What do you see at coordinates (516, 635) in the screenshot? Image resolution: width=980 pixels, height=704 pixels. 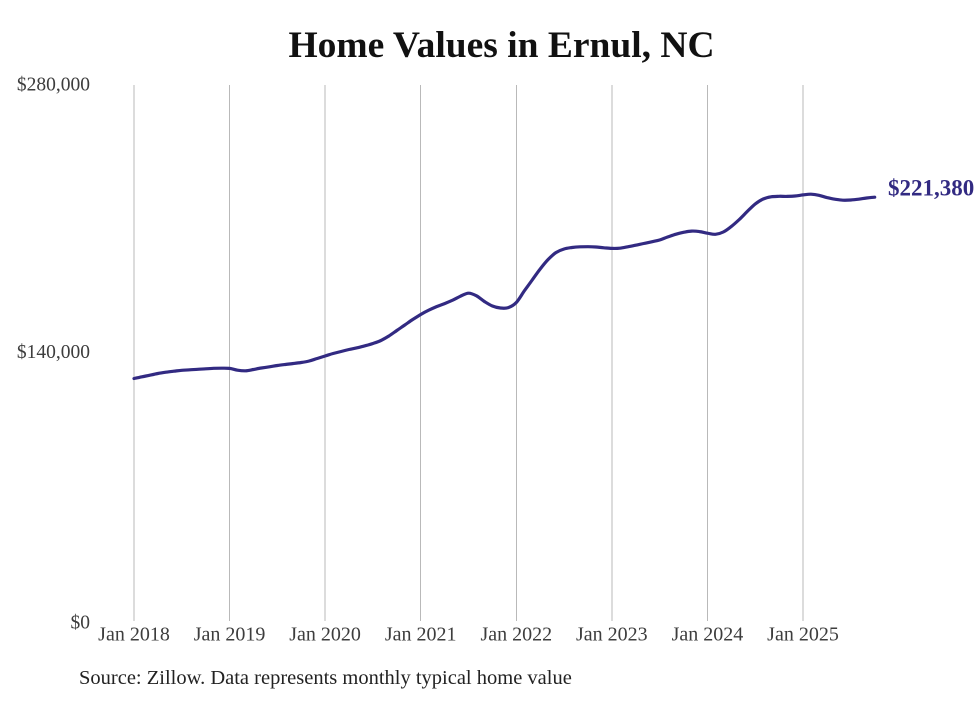 I see `svg-text: Jan 2022` at bounding box center [516, 635].